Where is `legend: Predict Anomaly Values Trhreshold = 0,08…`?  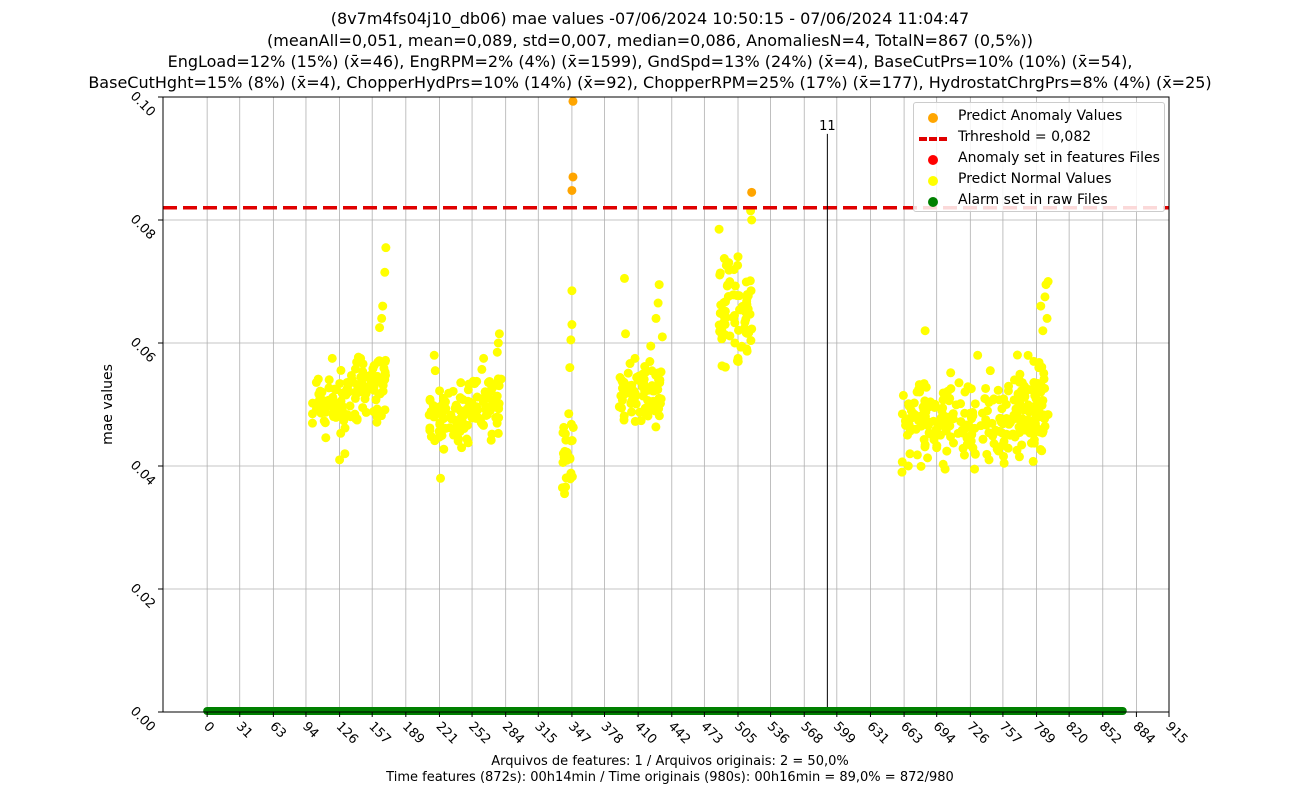
legend: Predict Anomaly Values Trhreshold = 0,08… is located at coordinates (1039, 157).